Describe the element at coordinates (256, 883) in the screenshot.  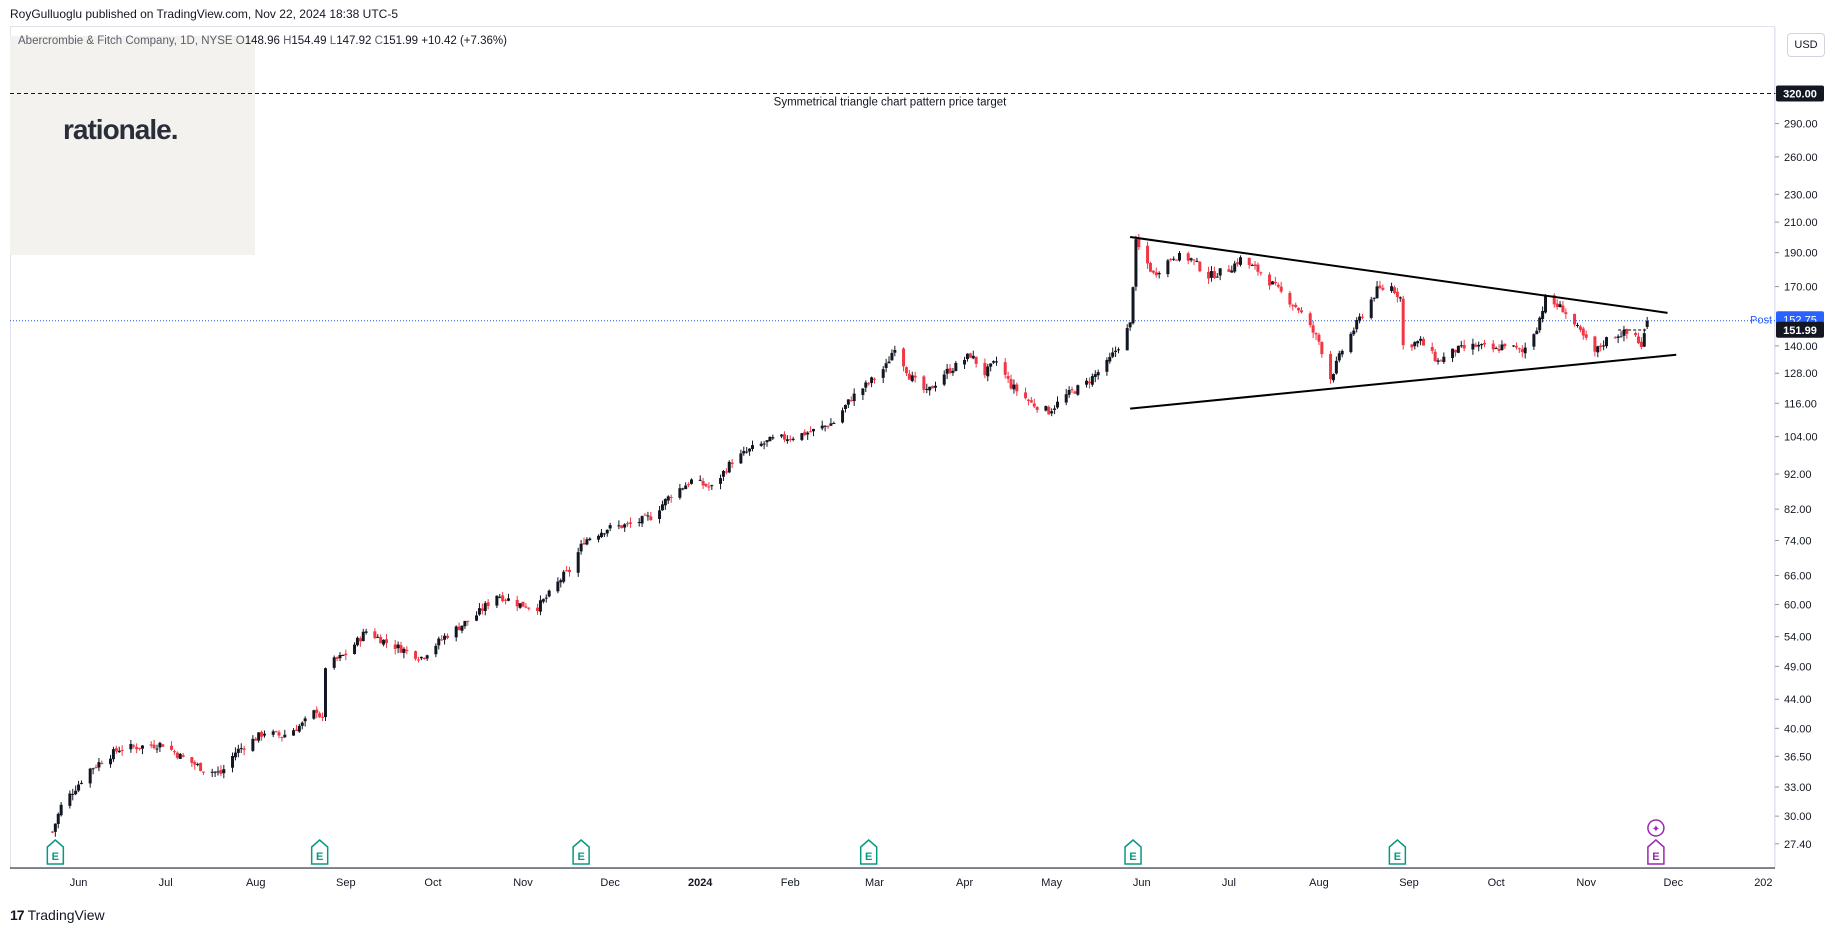
I see `time-axis-label: Aug` at that location.